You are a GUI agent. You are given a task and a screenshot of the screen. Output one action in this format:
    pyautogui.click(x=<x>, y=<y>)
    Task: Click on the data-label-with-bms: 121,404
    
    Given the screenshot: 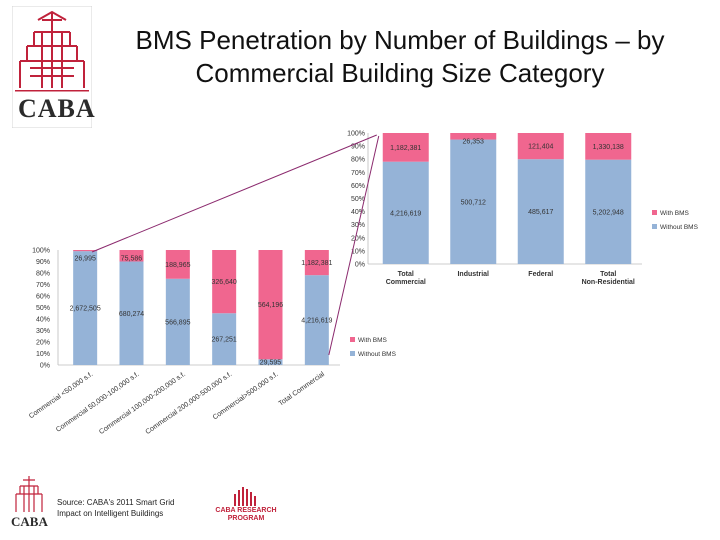 What is the action you would take?
    pyautogui.click(x=540, y=147)
    